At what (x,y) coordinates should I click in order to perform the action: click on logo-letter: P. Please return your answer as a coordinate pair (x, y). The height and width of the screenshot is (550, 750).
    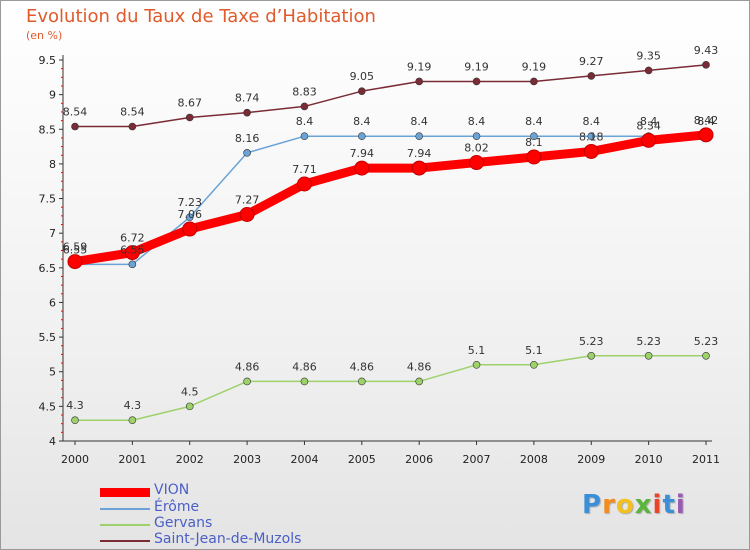
    Looking at the image, I should click on (592, 505).